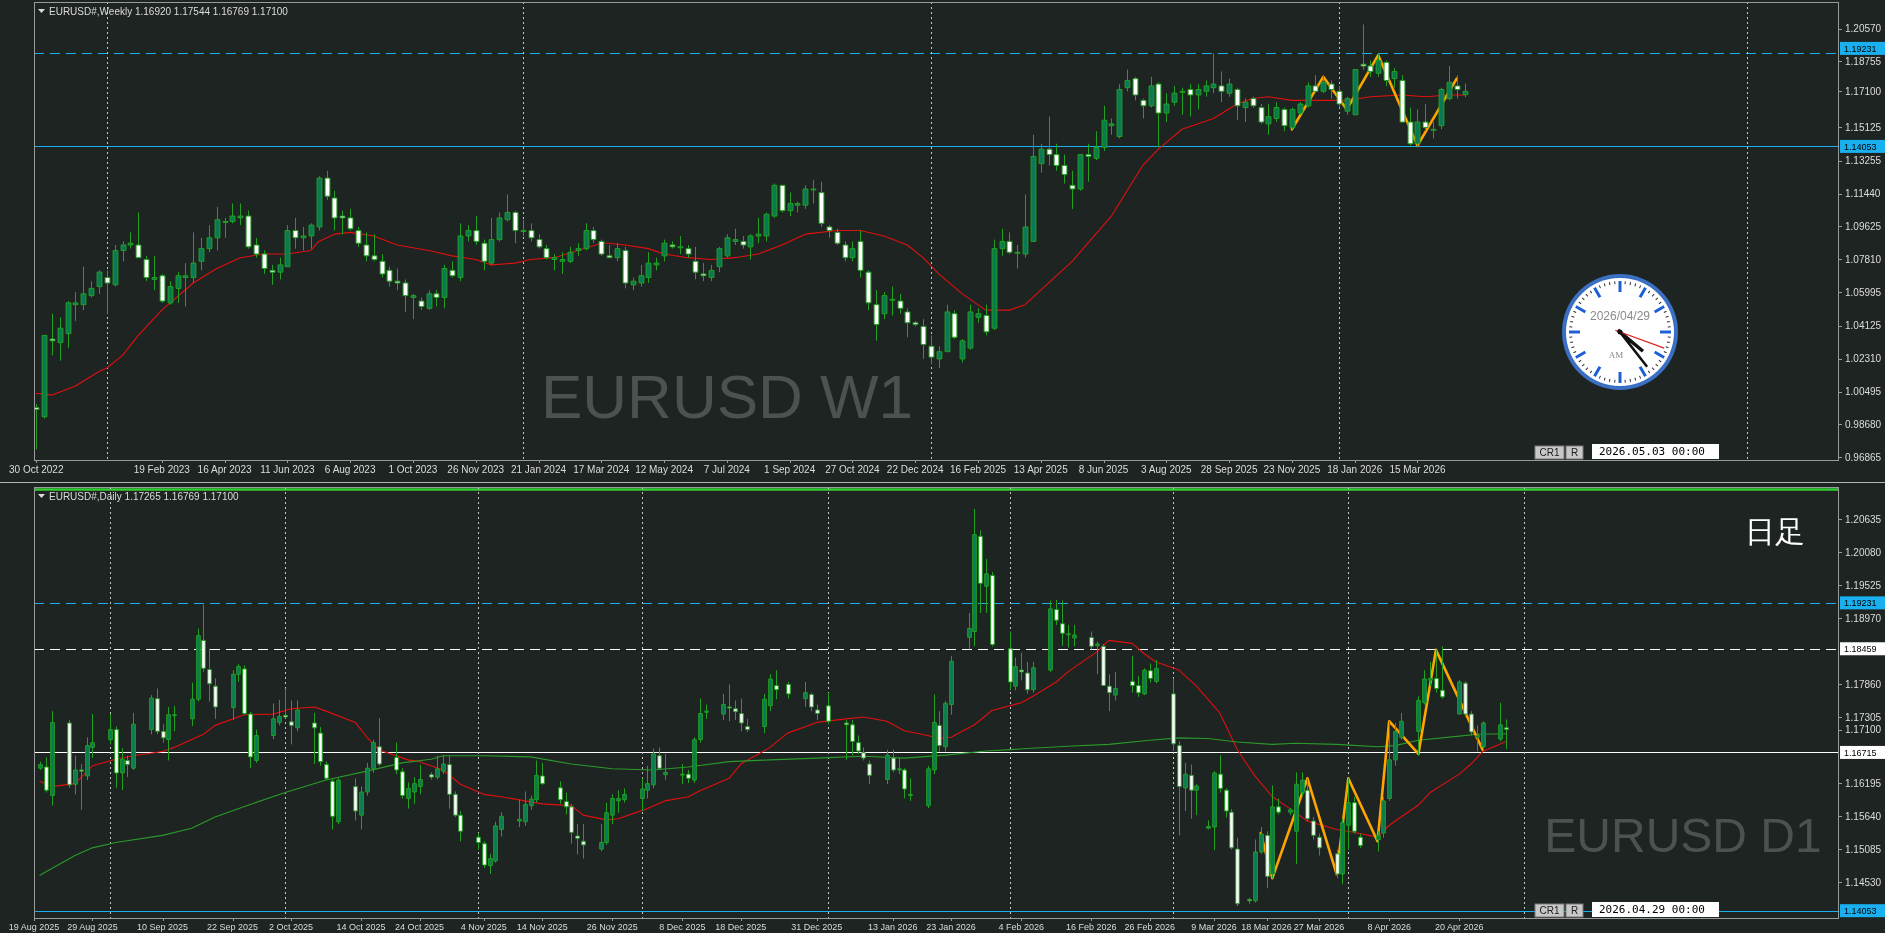 Image resolution: width=1885 pixels, height=933 pixels. I want to click on y-tick-label: 1.18970, so click(1863, 618).